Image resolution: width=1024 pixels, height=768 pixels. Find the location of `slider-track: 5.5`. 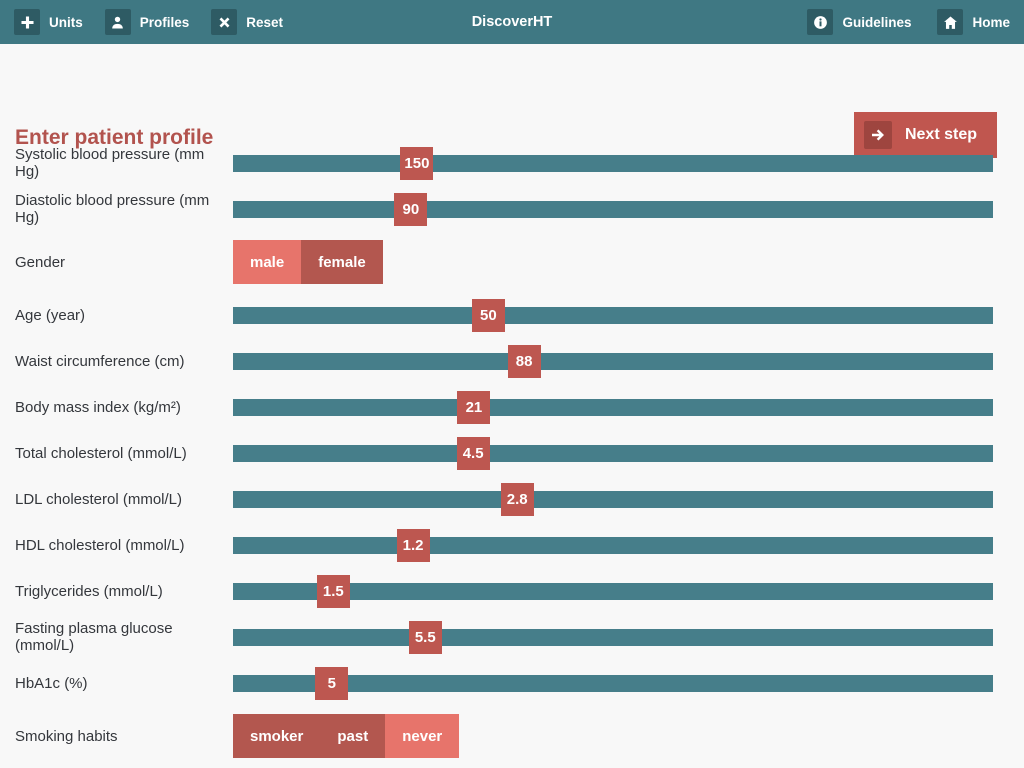

slider-track: 5.5 is located at coordinates (613, 637).